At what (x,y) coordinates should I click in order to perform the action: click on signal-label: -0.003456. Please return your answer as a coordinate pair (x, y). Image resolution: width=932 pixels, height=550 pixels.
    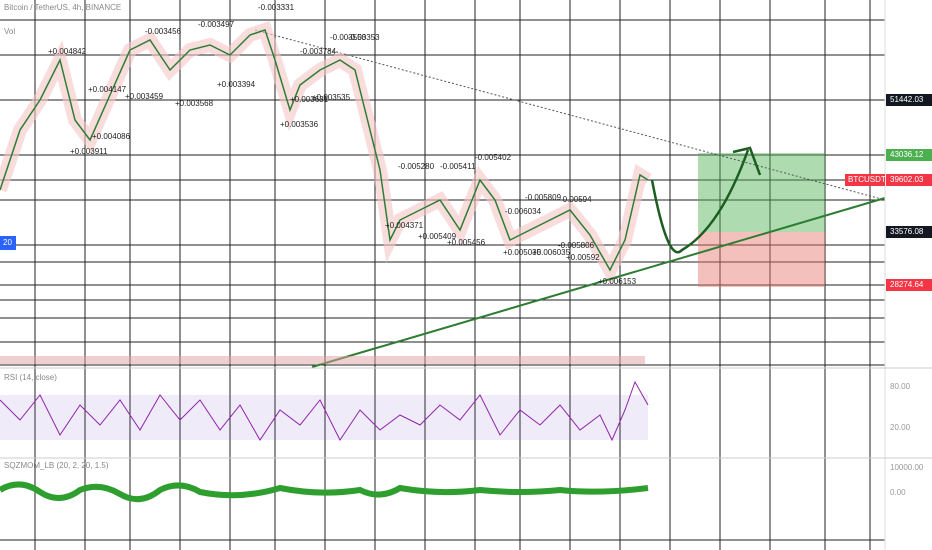
    Looking at the image, I should click on (163, 31).